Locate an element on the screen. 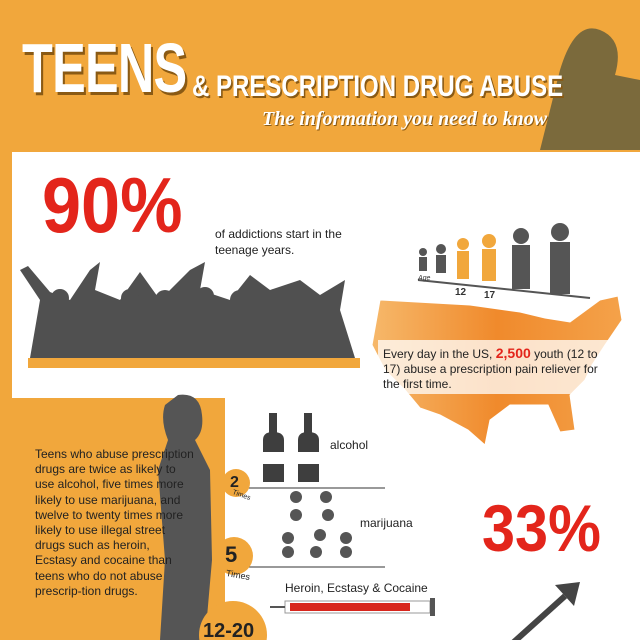 The height and width of the screenshot is (640, 640). crowd-silhouette is located at coordinates (187, 310).